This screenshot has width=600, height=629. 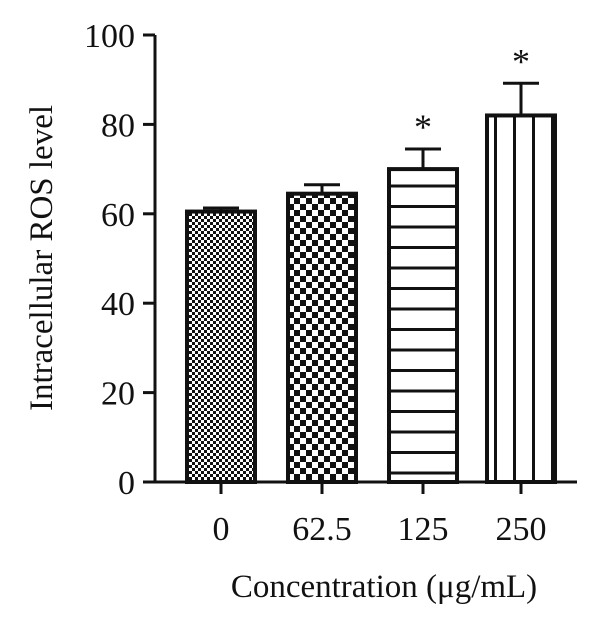 What do you see at coordinates (42, 258) in the screenshot?
I see `y-axis-title: Intracellular ROS level` at bounding box center [42, 258].